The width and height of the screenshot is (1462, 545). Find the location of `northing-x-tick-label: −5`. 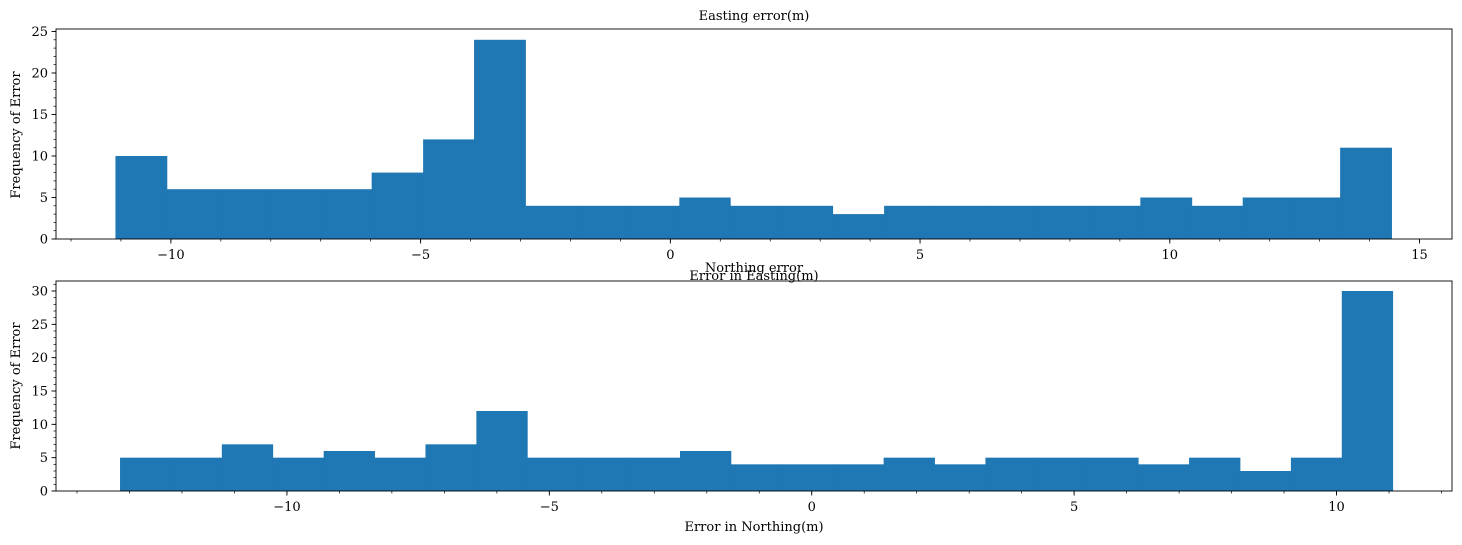

northing-x-tick-label: −5 is located at coordinates (549, 507).